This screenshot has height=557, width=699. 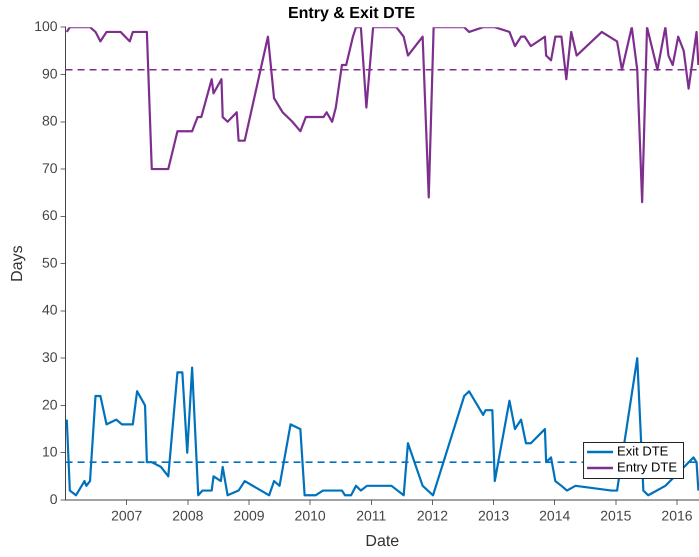 What do you see at coordinates (647, 467) in the screenshot?
I see `legend-label: Entry DTE` at bounding box center [647, 467].